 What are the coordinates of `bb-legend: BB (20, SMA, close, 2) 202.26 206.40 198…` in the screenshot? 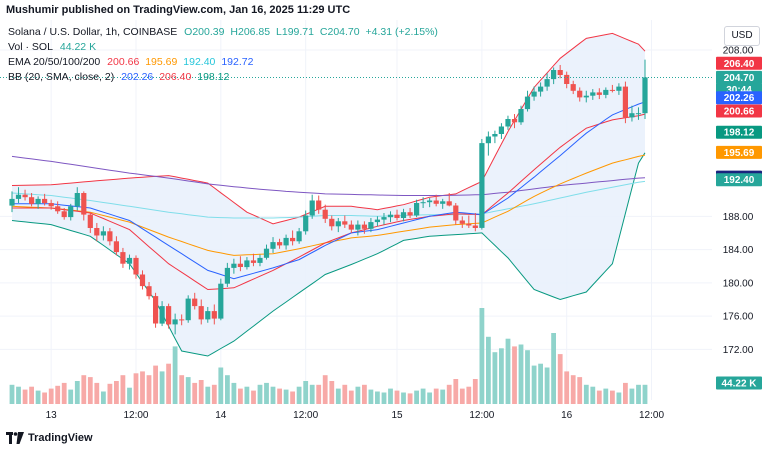 It's located at (120, 77).